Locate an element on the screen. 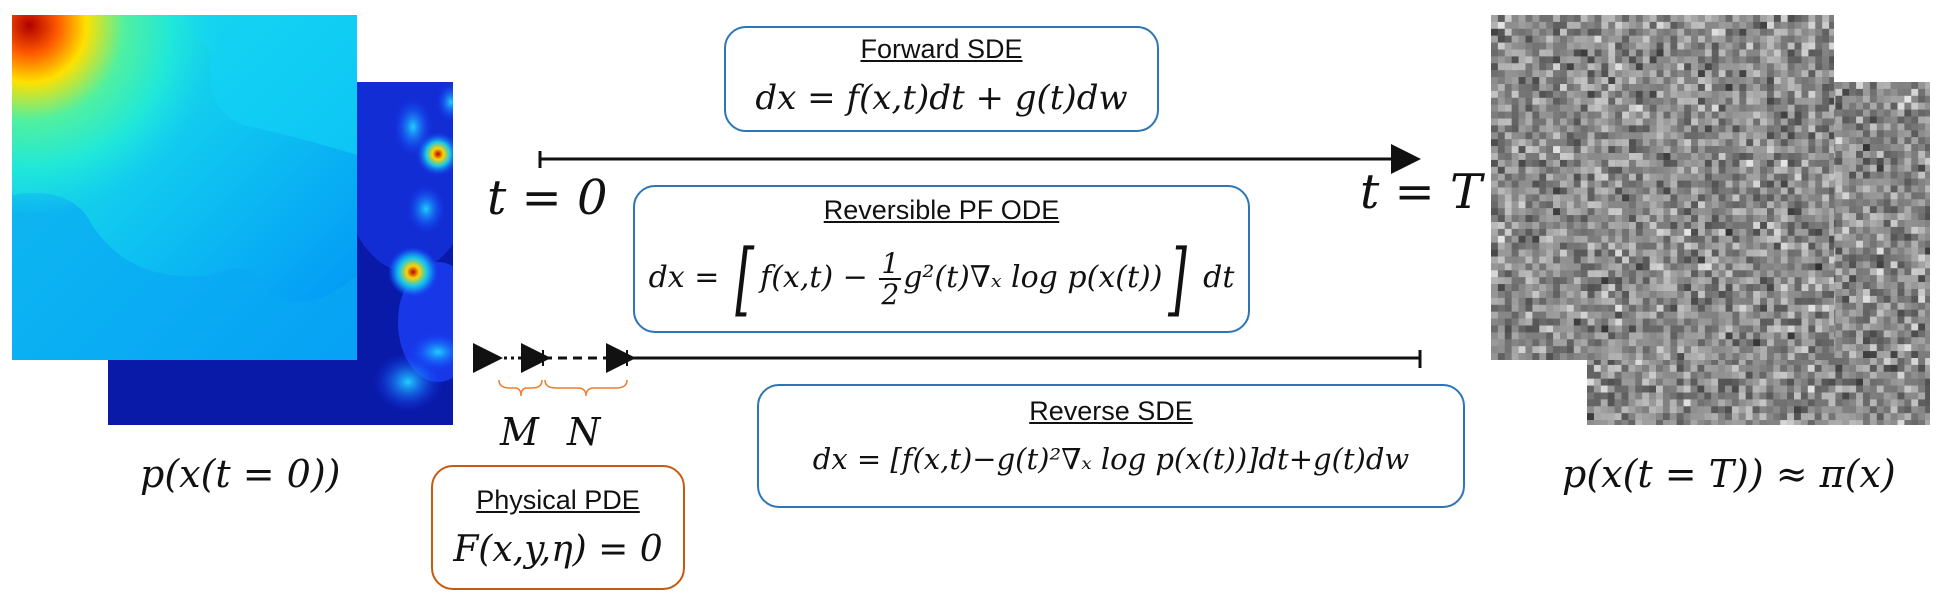 This screenshot has width=1942, height=597. right-bracket: ] is located at coordinates (1178, 278).